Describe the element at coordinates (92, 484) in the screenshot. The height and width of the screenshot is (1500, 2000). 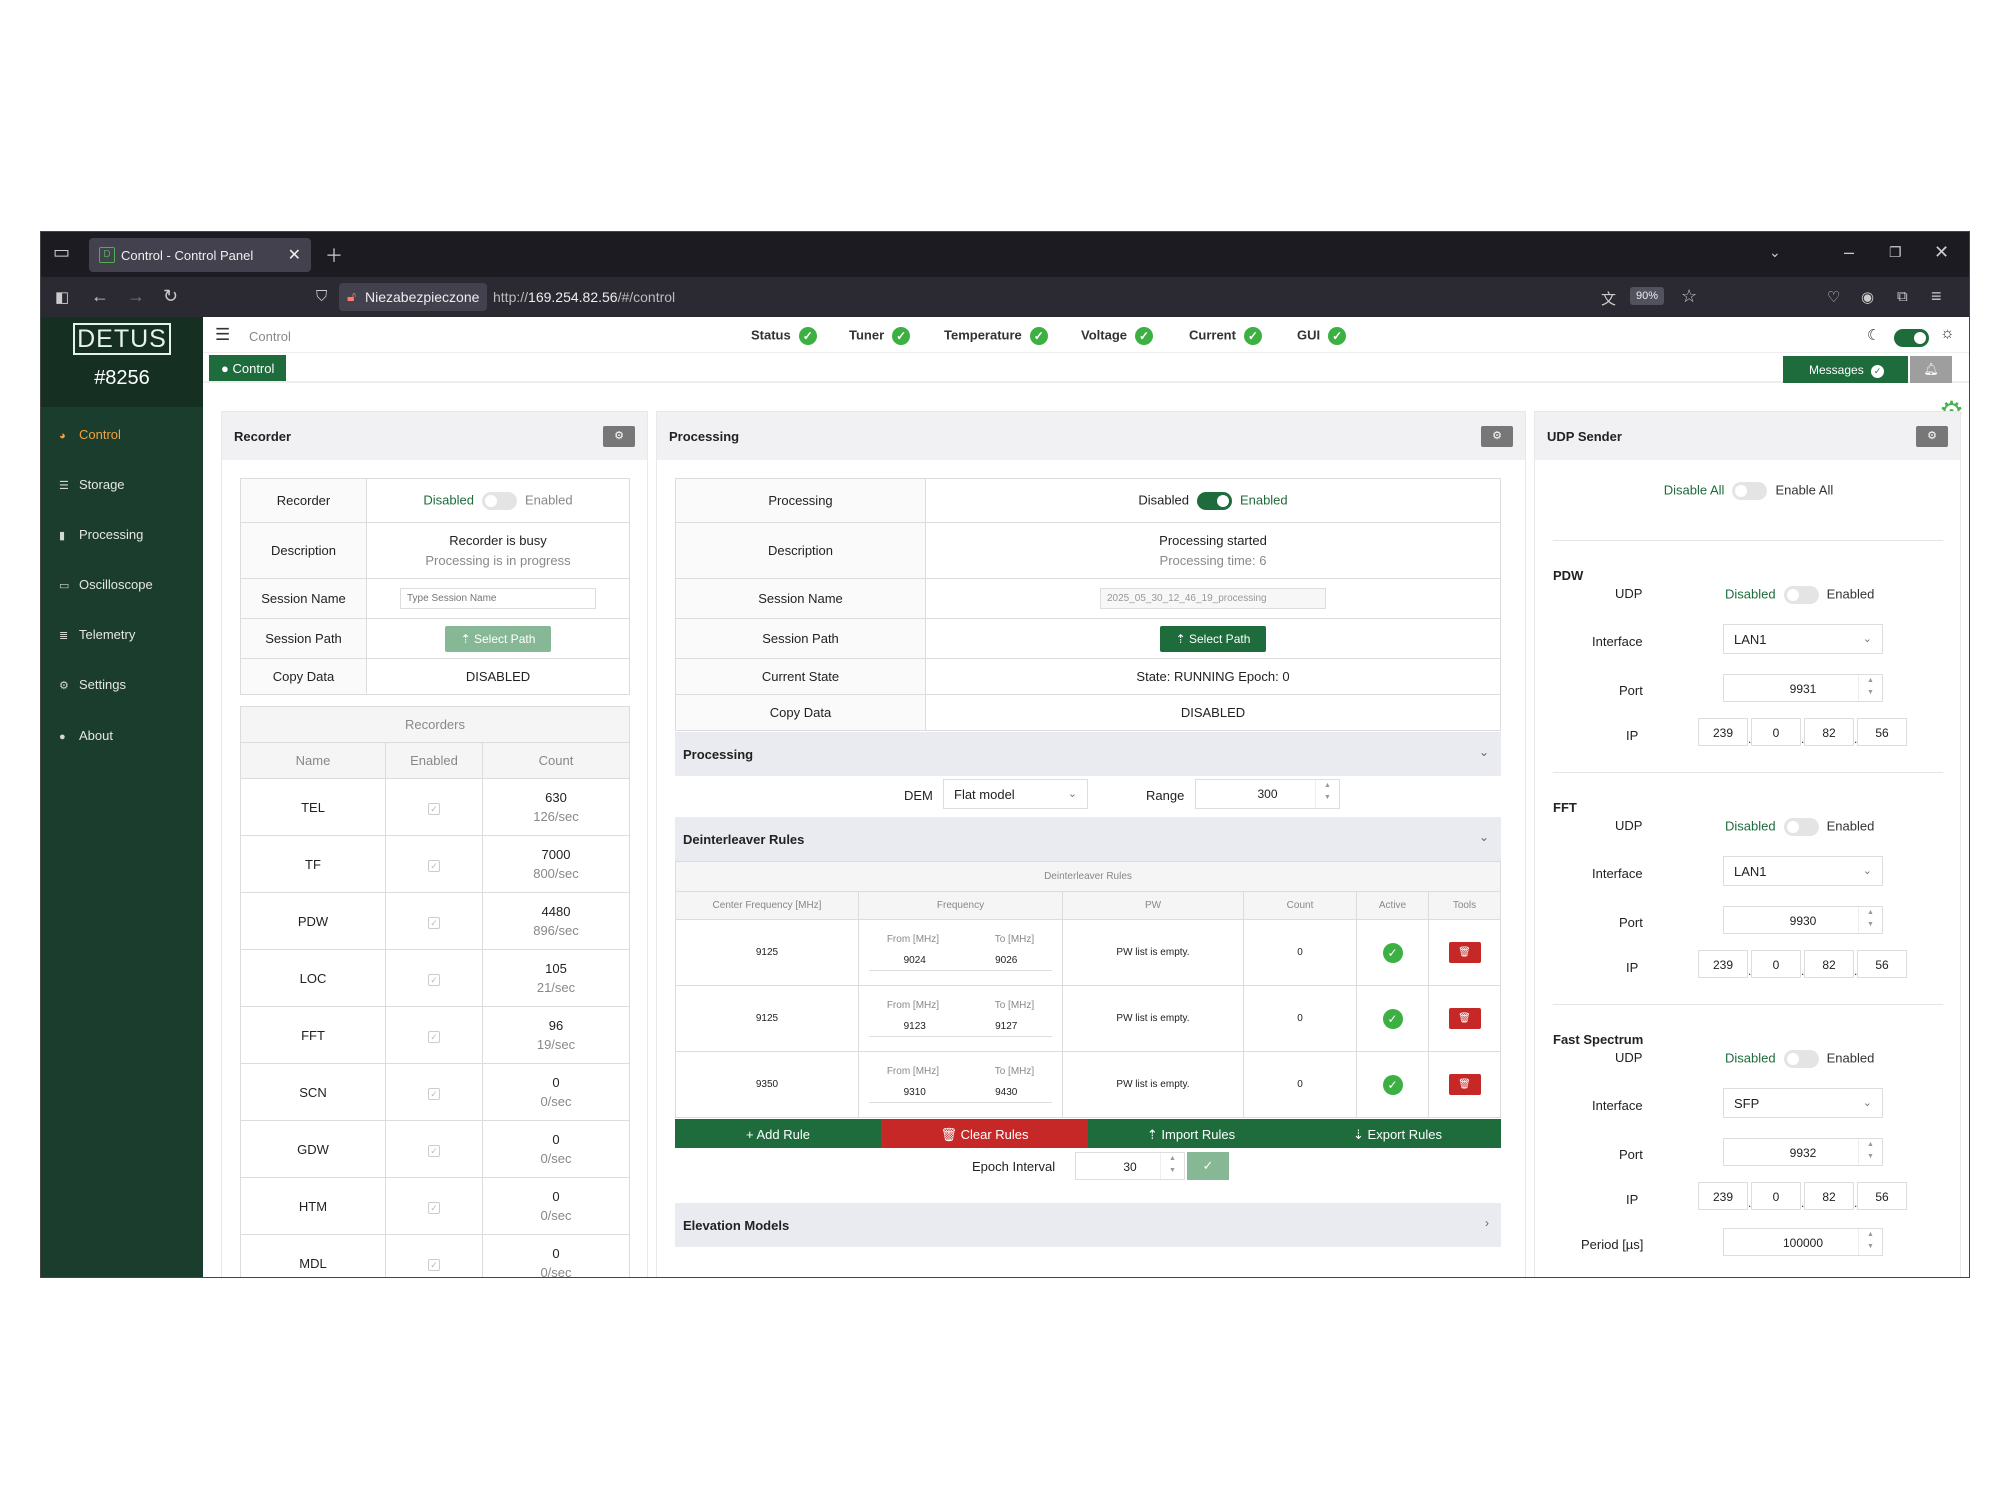
I see `sidebar-item-storage: ☰ Storage` at that location.